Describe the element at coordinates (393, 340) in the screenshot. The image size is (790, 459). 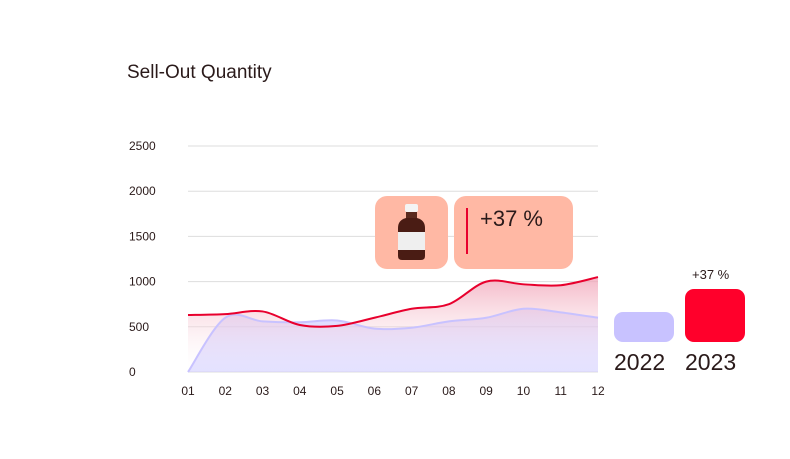
I see `series-line-2022` at that location.